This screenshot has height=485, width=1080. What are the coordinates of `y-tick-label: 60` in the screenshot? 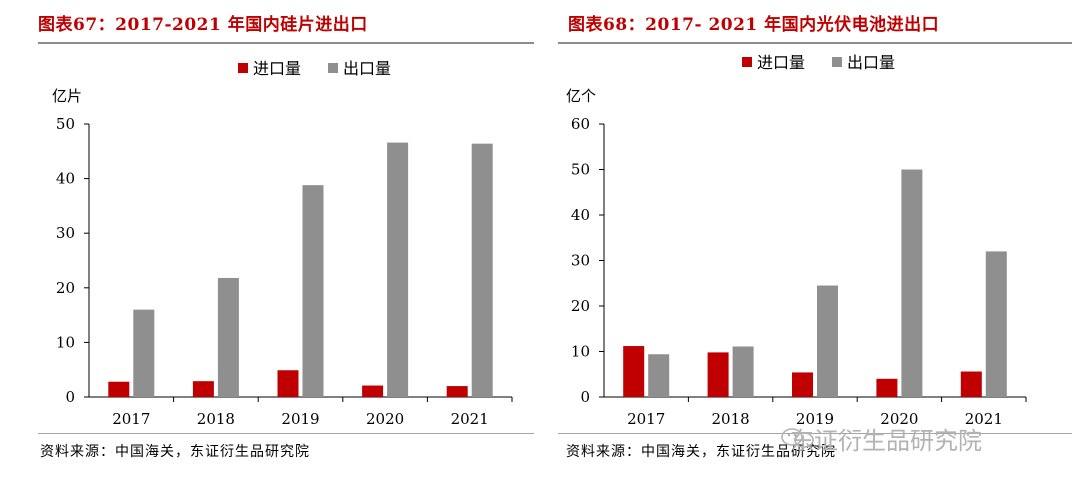 It's located at (580, 124).